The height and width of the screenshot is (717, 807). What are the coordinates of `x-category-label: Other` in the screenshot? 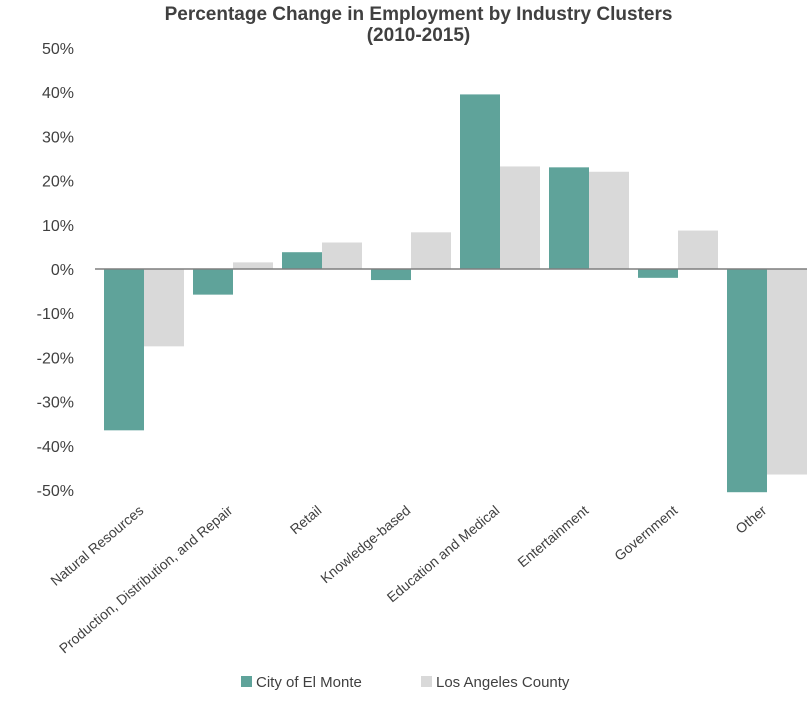 It's located at (750, 519).